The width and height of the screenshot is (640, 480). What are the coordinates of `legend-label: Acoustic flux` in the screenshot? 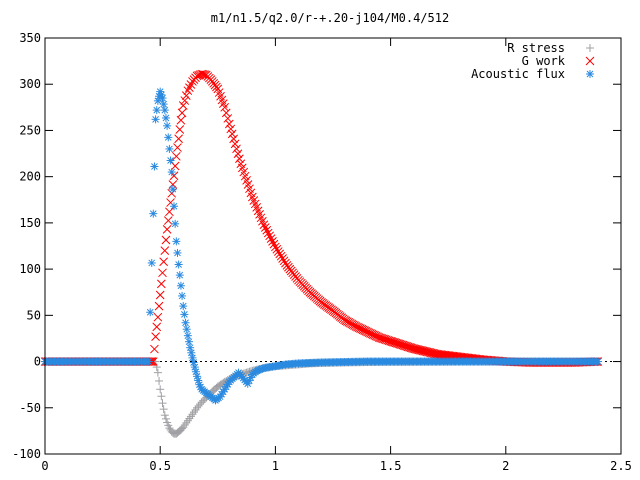 It's located at (518, 74).